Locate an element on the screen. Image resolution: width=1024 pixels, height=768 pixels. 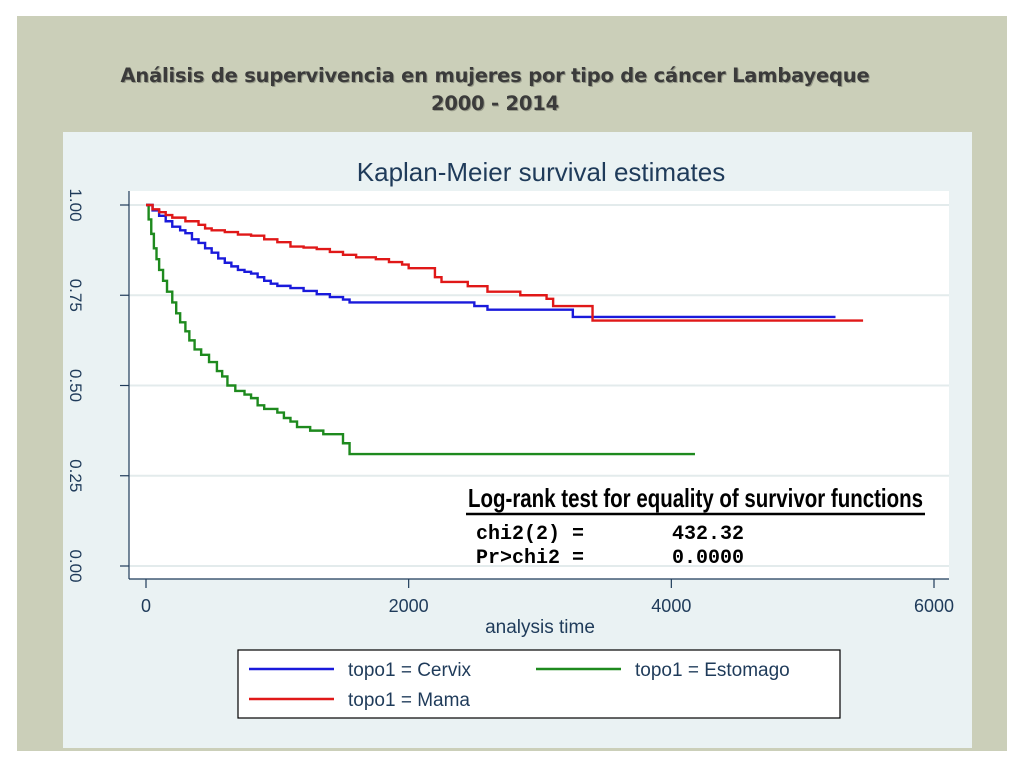
slide-title-line2: 2000 - 2014 is located at coordinates (495, 103).